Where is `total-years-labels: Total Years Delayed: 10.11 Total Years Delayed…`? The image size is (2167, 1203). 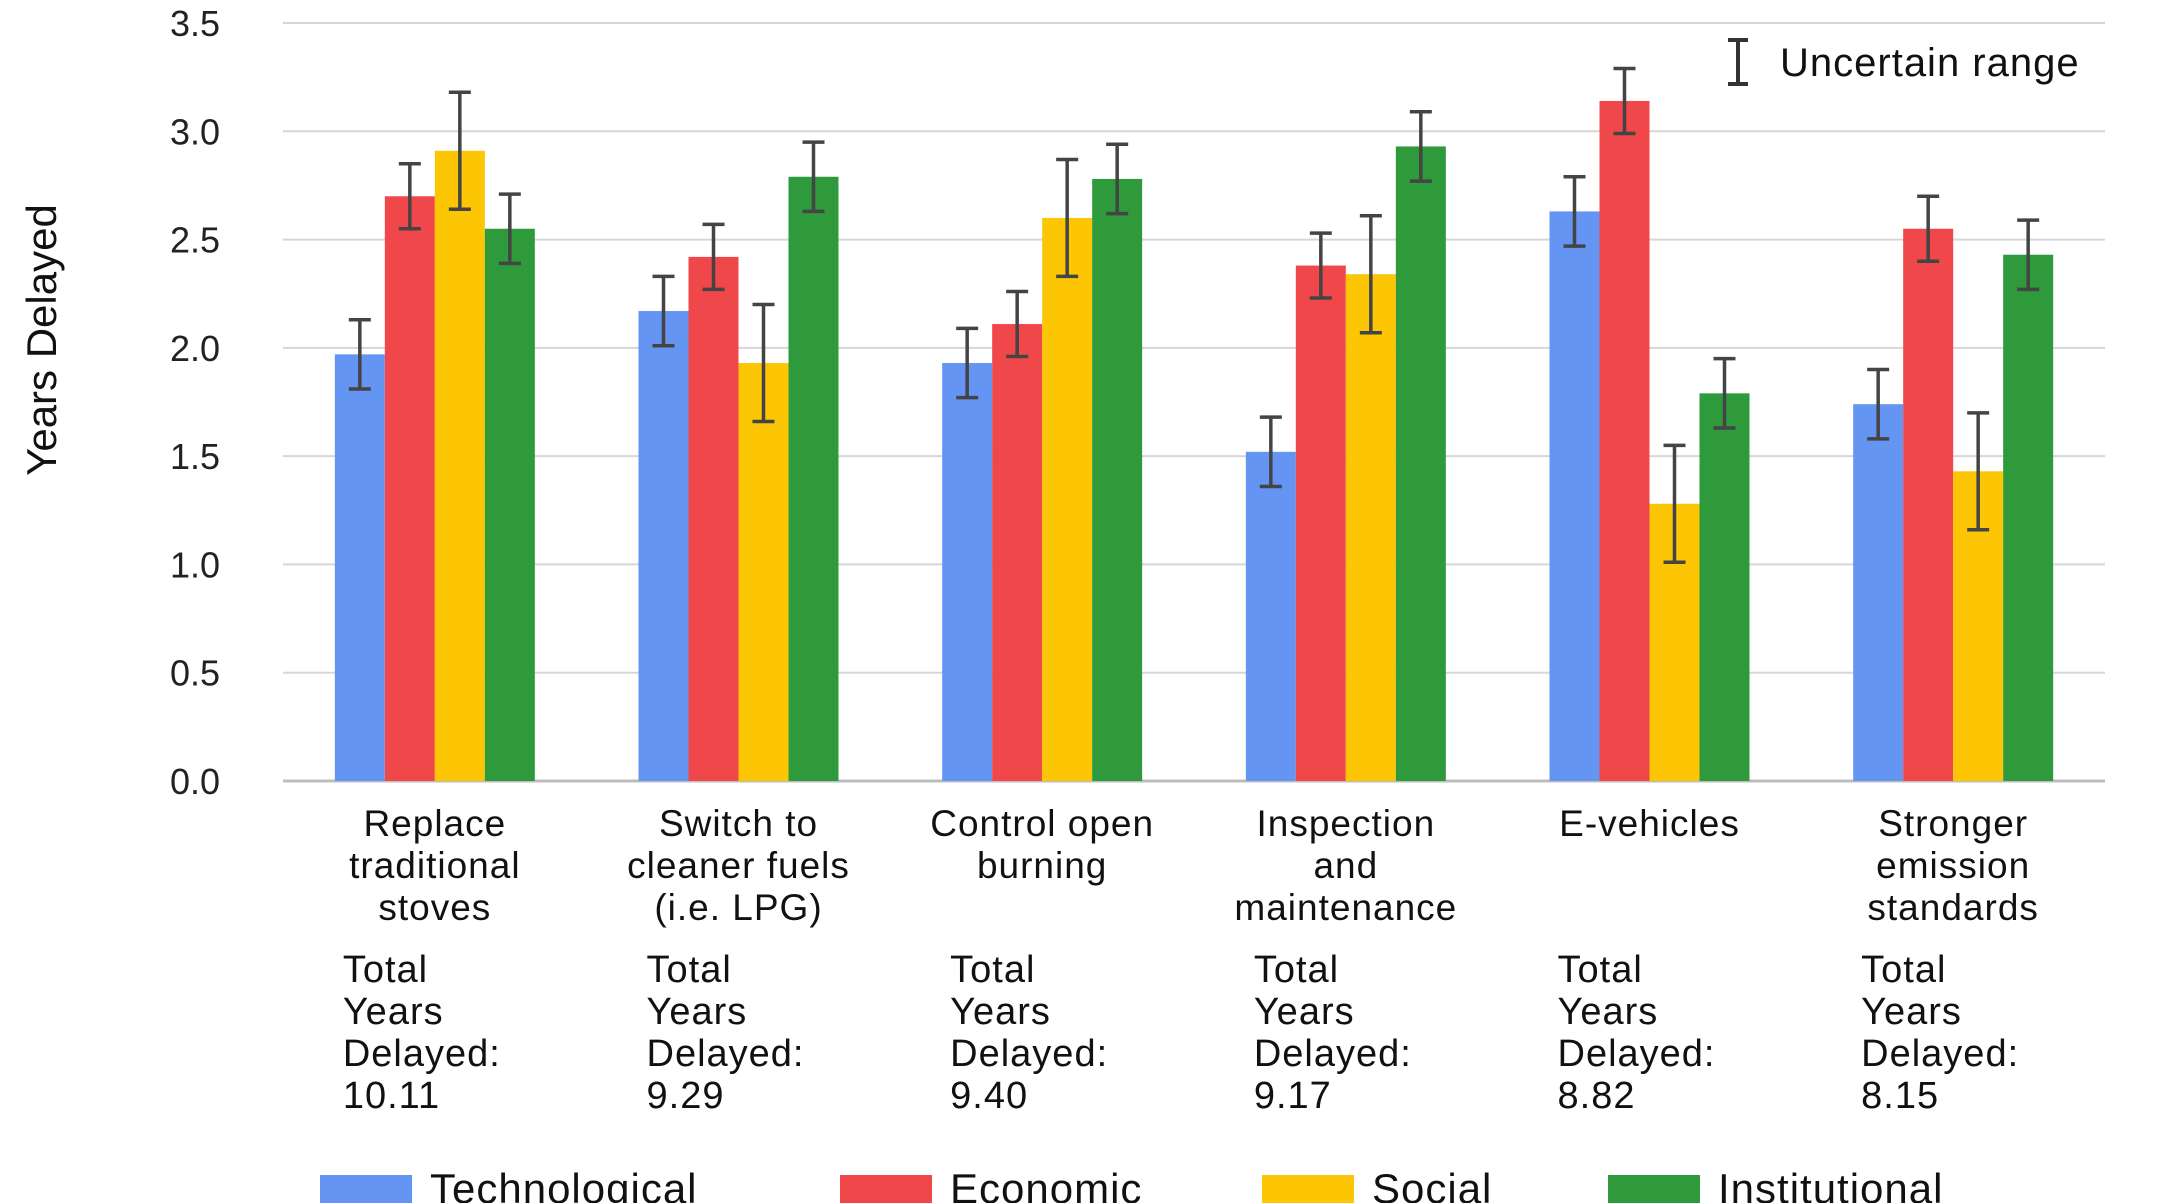 total-years-labels: Total Years Delayed: 10.11 Total Years Delayed… is located at coordinates (1181, 1033).